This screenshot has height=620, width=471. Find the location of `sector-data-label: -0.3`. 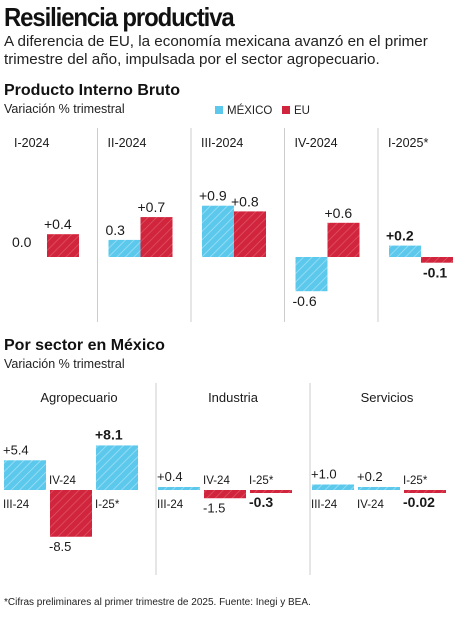

sector-data-label: -0.3 is located at coordinates (261, 502).